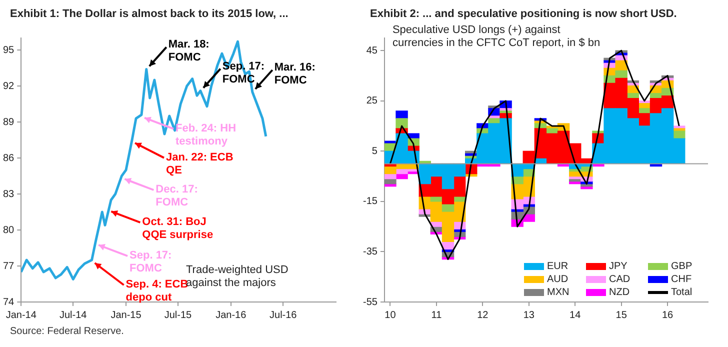 The width and height of the screenshot is (728, 347). What do you see at coordinates (295, 74) in the screenshot?
I see `annotation: Mar. 16: FOMC` at bounding box center [295, 74].